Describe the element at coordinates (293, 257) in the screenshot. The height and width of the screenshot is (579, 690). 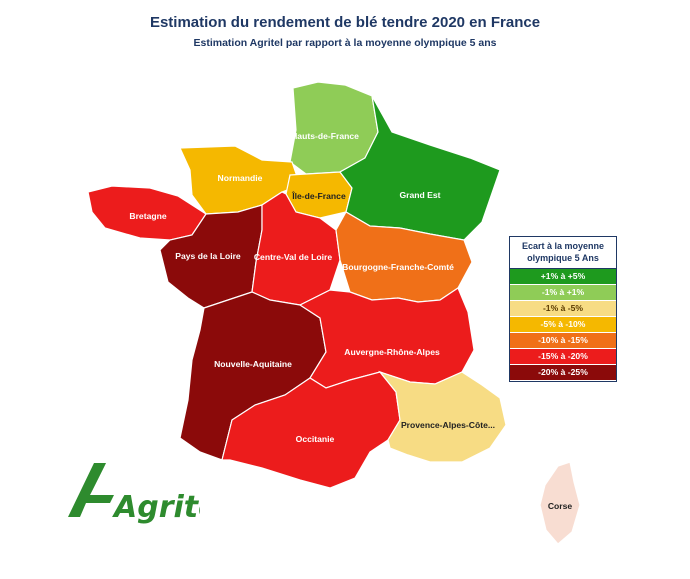
I see `label-centre-val-de-loire: Centre-Val de Loire` at that location.